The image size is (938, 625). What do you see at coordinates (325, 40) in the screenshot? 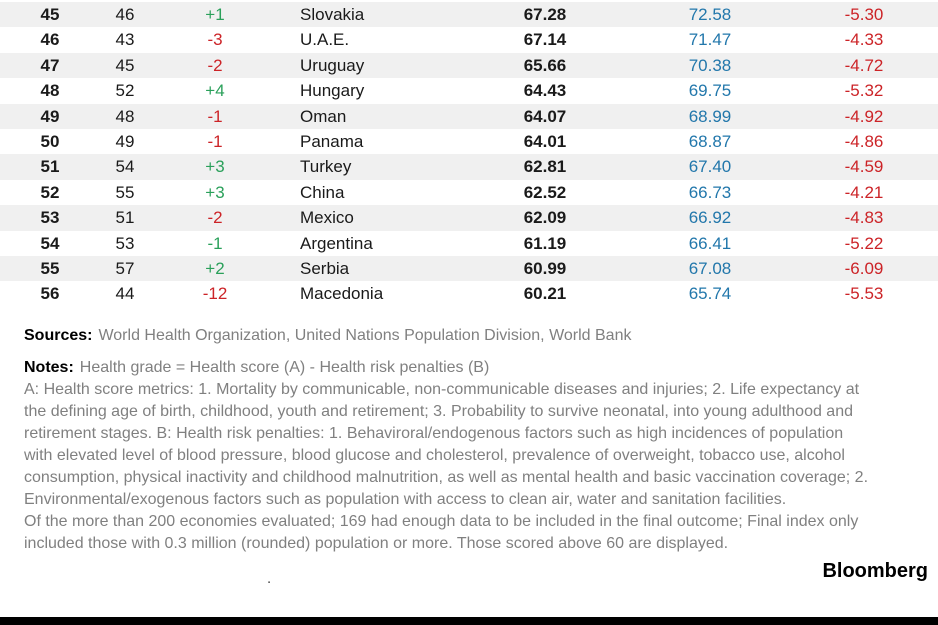
I see `cell-economy: U.A.E.` at bounding box center [325, 40].